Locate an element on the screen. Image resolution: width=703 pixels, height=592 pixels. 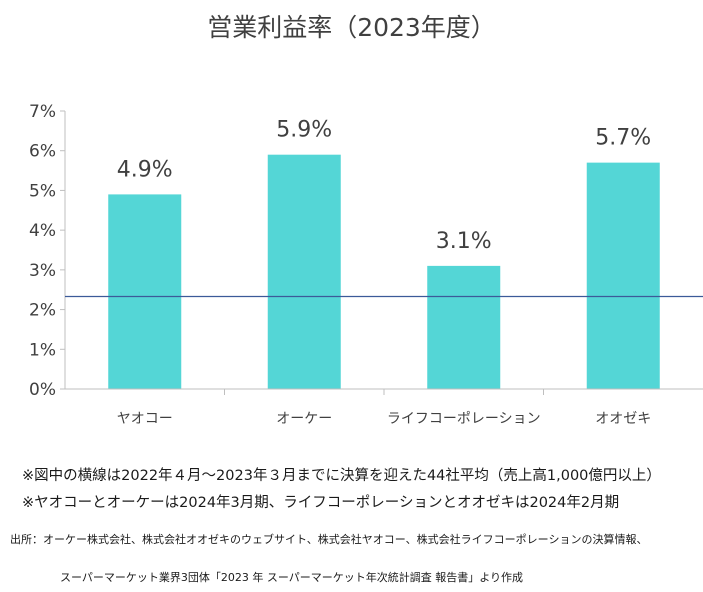
x-tick-label: オーケー is located at coordinates (304, 419).